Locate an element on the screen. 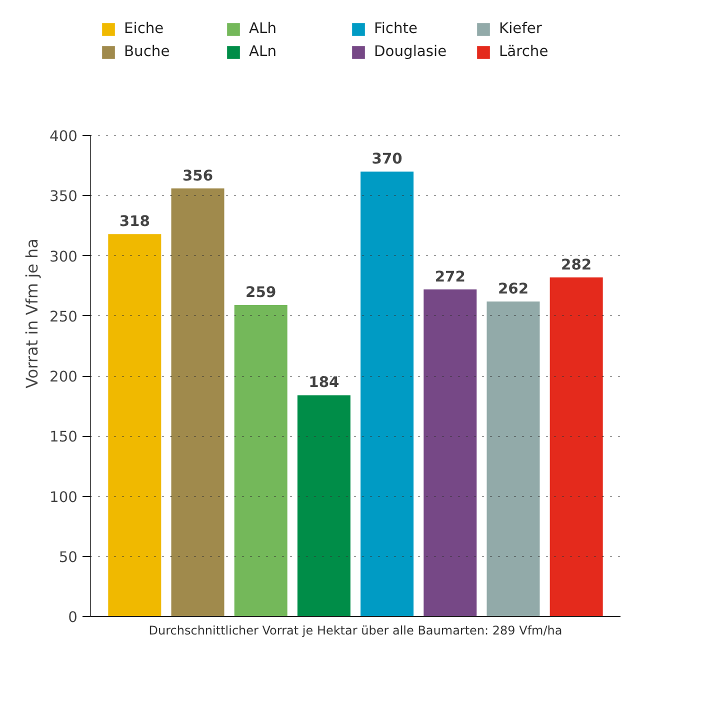 The height and width of the screenshot is (704, 702). legend-label: ALn is located at coordinates (263, 51).